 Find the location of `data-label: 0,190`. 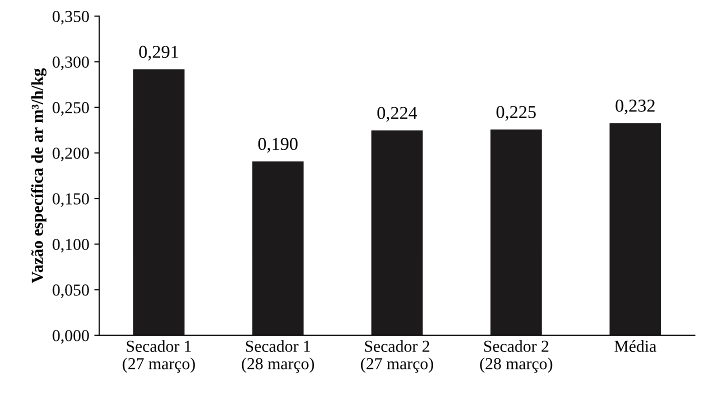

data-label: 0,190 is located at coordinates (278, 145).